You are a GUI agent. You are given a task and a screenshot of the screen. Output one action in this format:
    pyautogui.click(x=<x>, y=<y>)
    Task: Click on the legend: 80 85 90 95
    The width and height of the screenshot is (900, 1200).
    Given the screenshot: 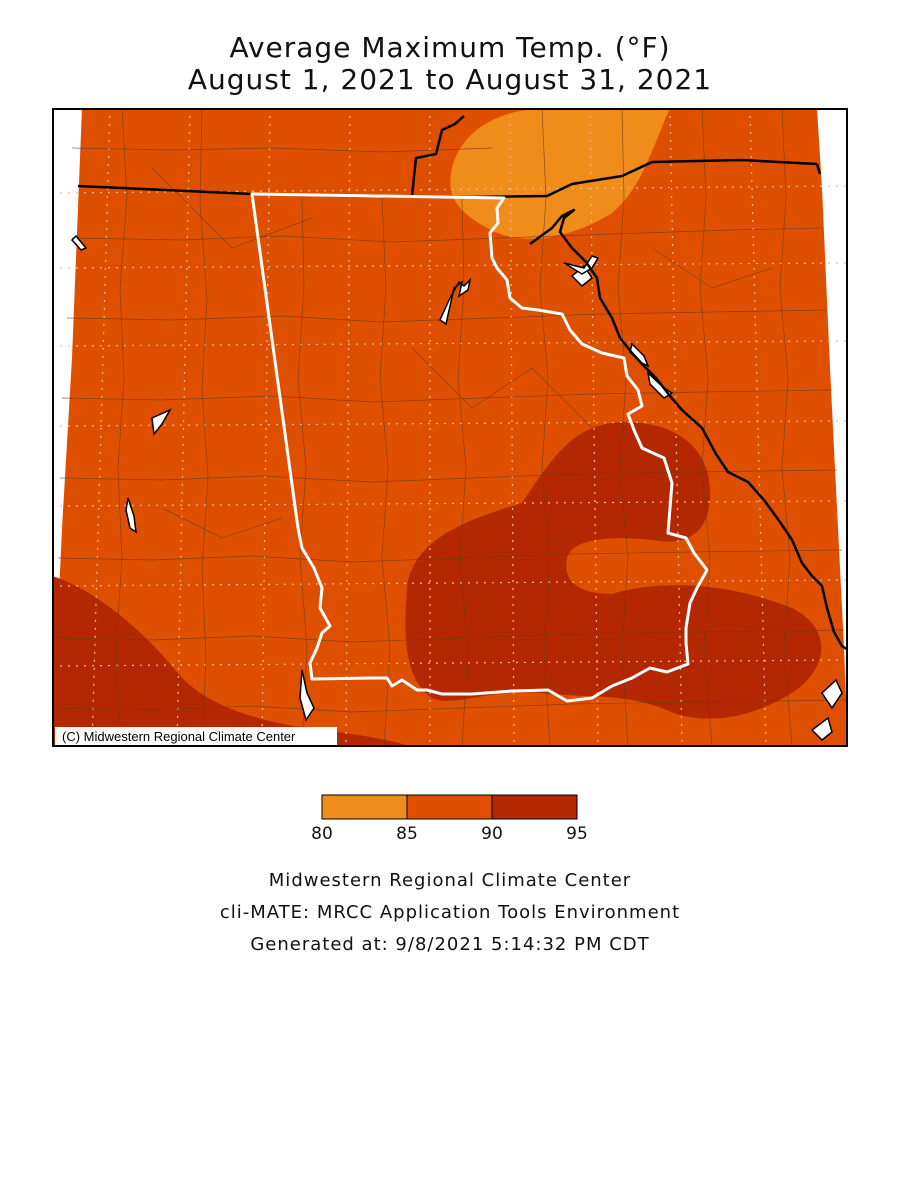 What is the action you would take?
    pyautogui.click(x=449, y=819)
    